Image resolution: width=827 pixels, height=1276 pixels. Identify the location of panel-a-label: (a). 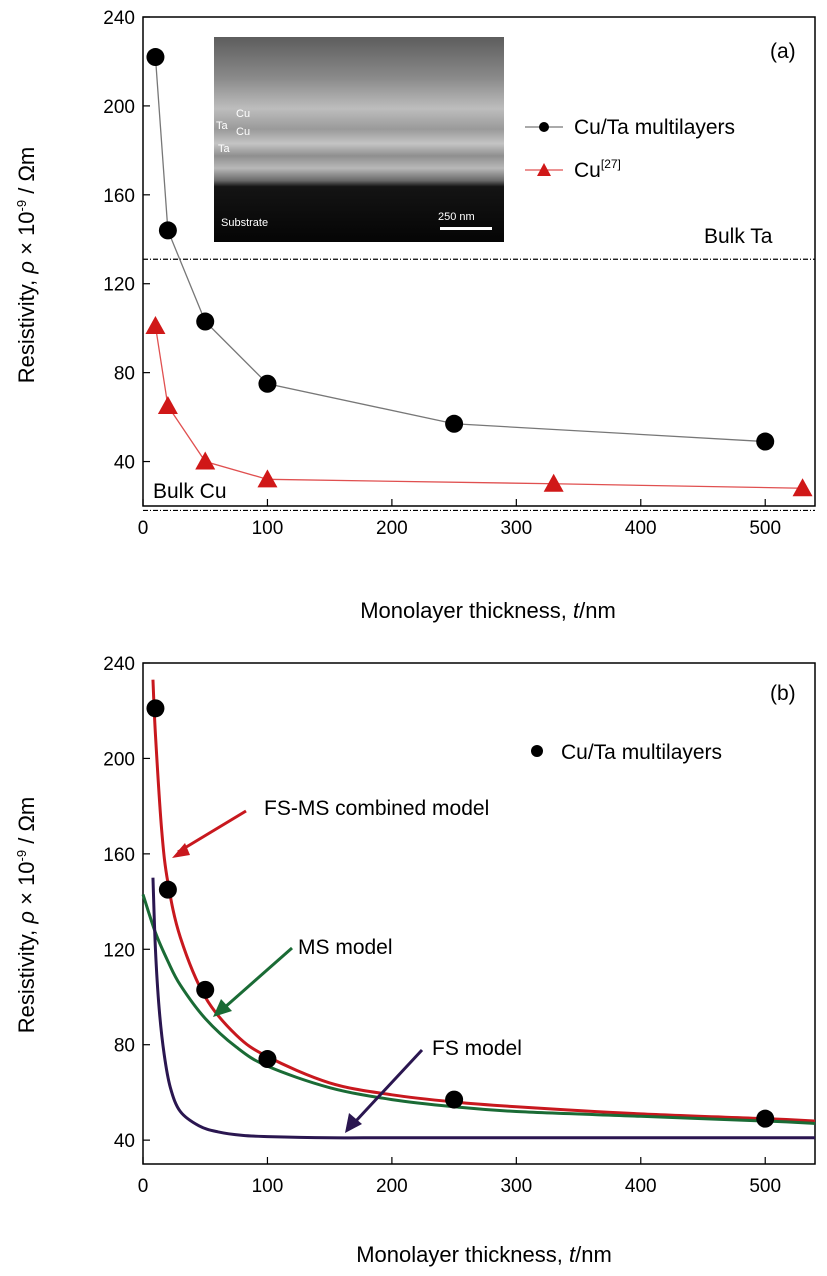
(783, 51).